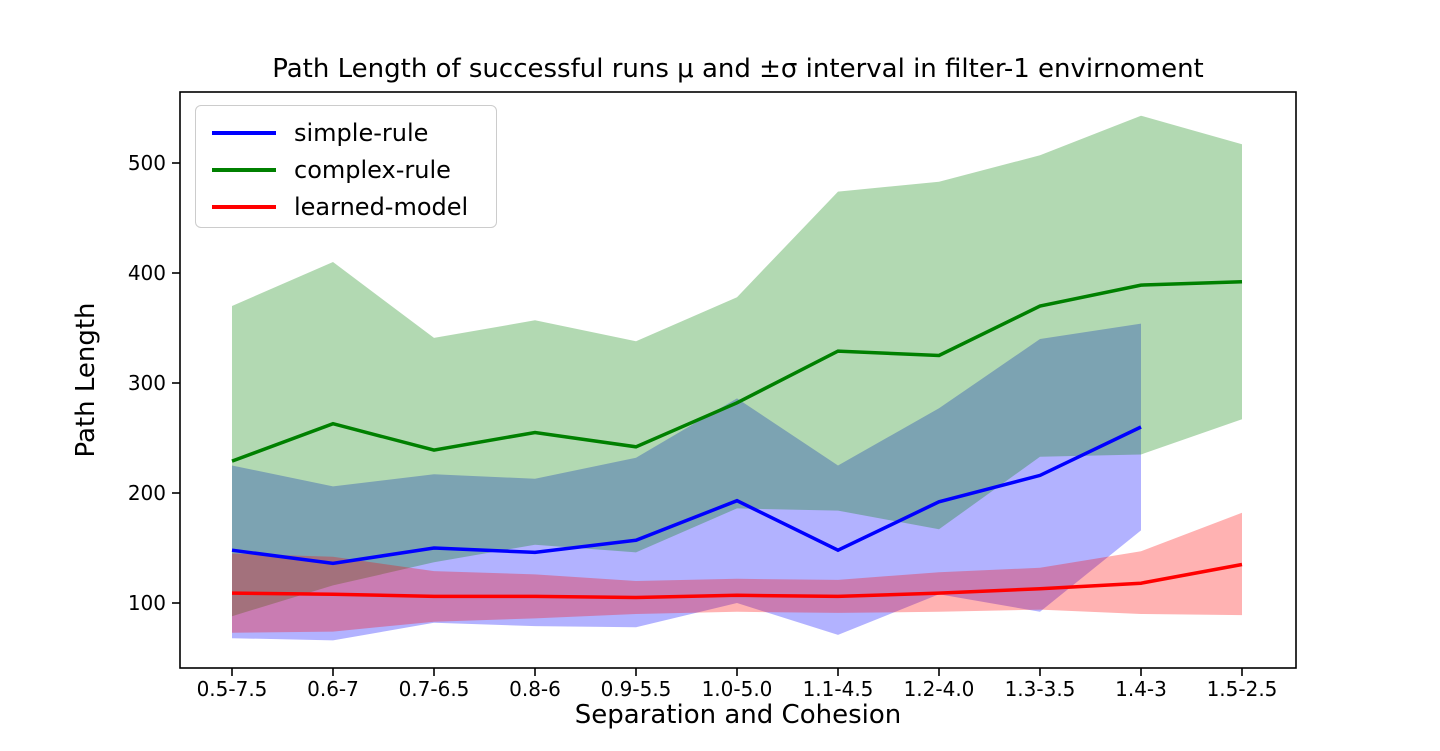 Image resolution: width=1440 pixels, height=751 pixels. What do you see at coordinates (686, 495) in the screenshot?
I see `mean-line-simple-rule` at bounding box center [686, 495].